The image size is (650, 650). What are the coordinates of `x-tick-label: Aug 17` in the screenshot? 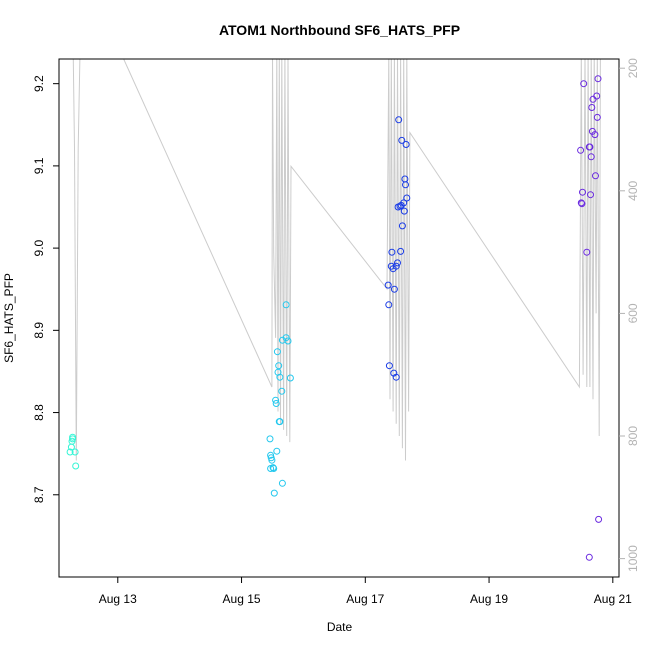 It's located at (365, 599).